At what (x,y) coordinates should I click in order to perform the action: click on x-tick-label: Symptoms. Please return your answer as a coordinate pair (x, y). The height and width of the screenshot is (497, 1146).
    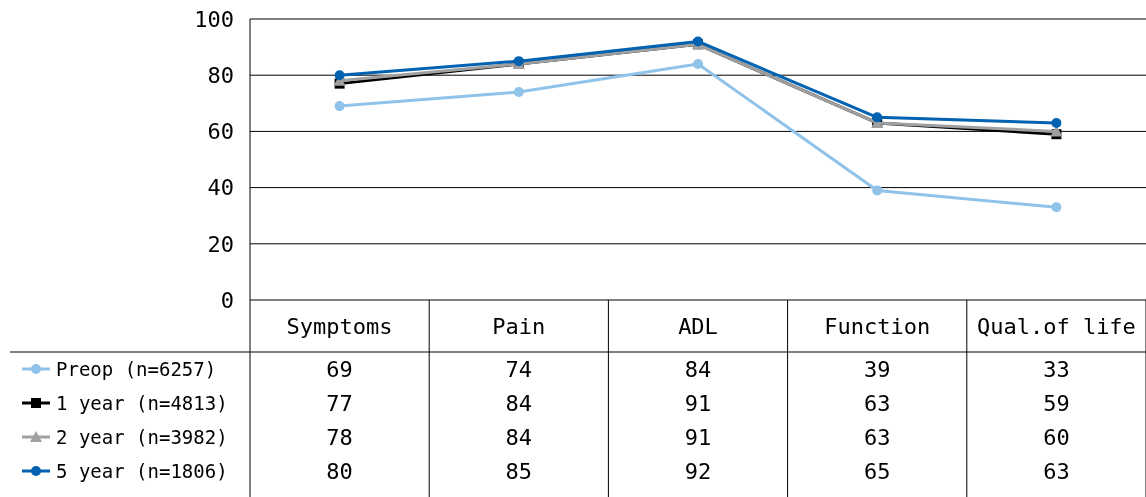
    Looking at the image, I should click on (339, 326).